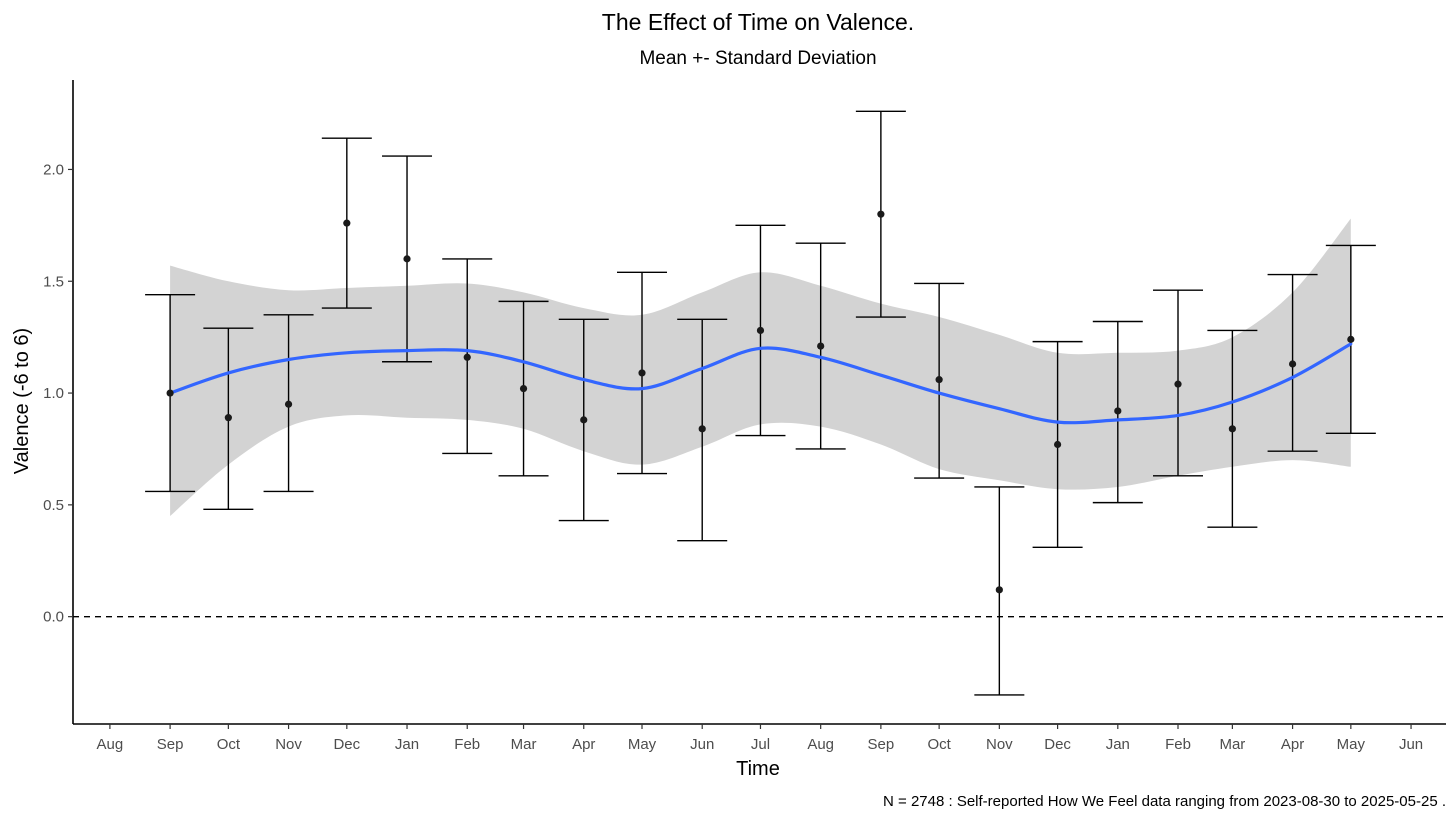 The height and width of the screenshot is (819, 1456). I want to click on chart-title: The Effect of Time on Valence., so click(758, 22).